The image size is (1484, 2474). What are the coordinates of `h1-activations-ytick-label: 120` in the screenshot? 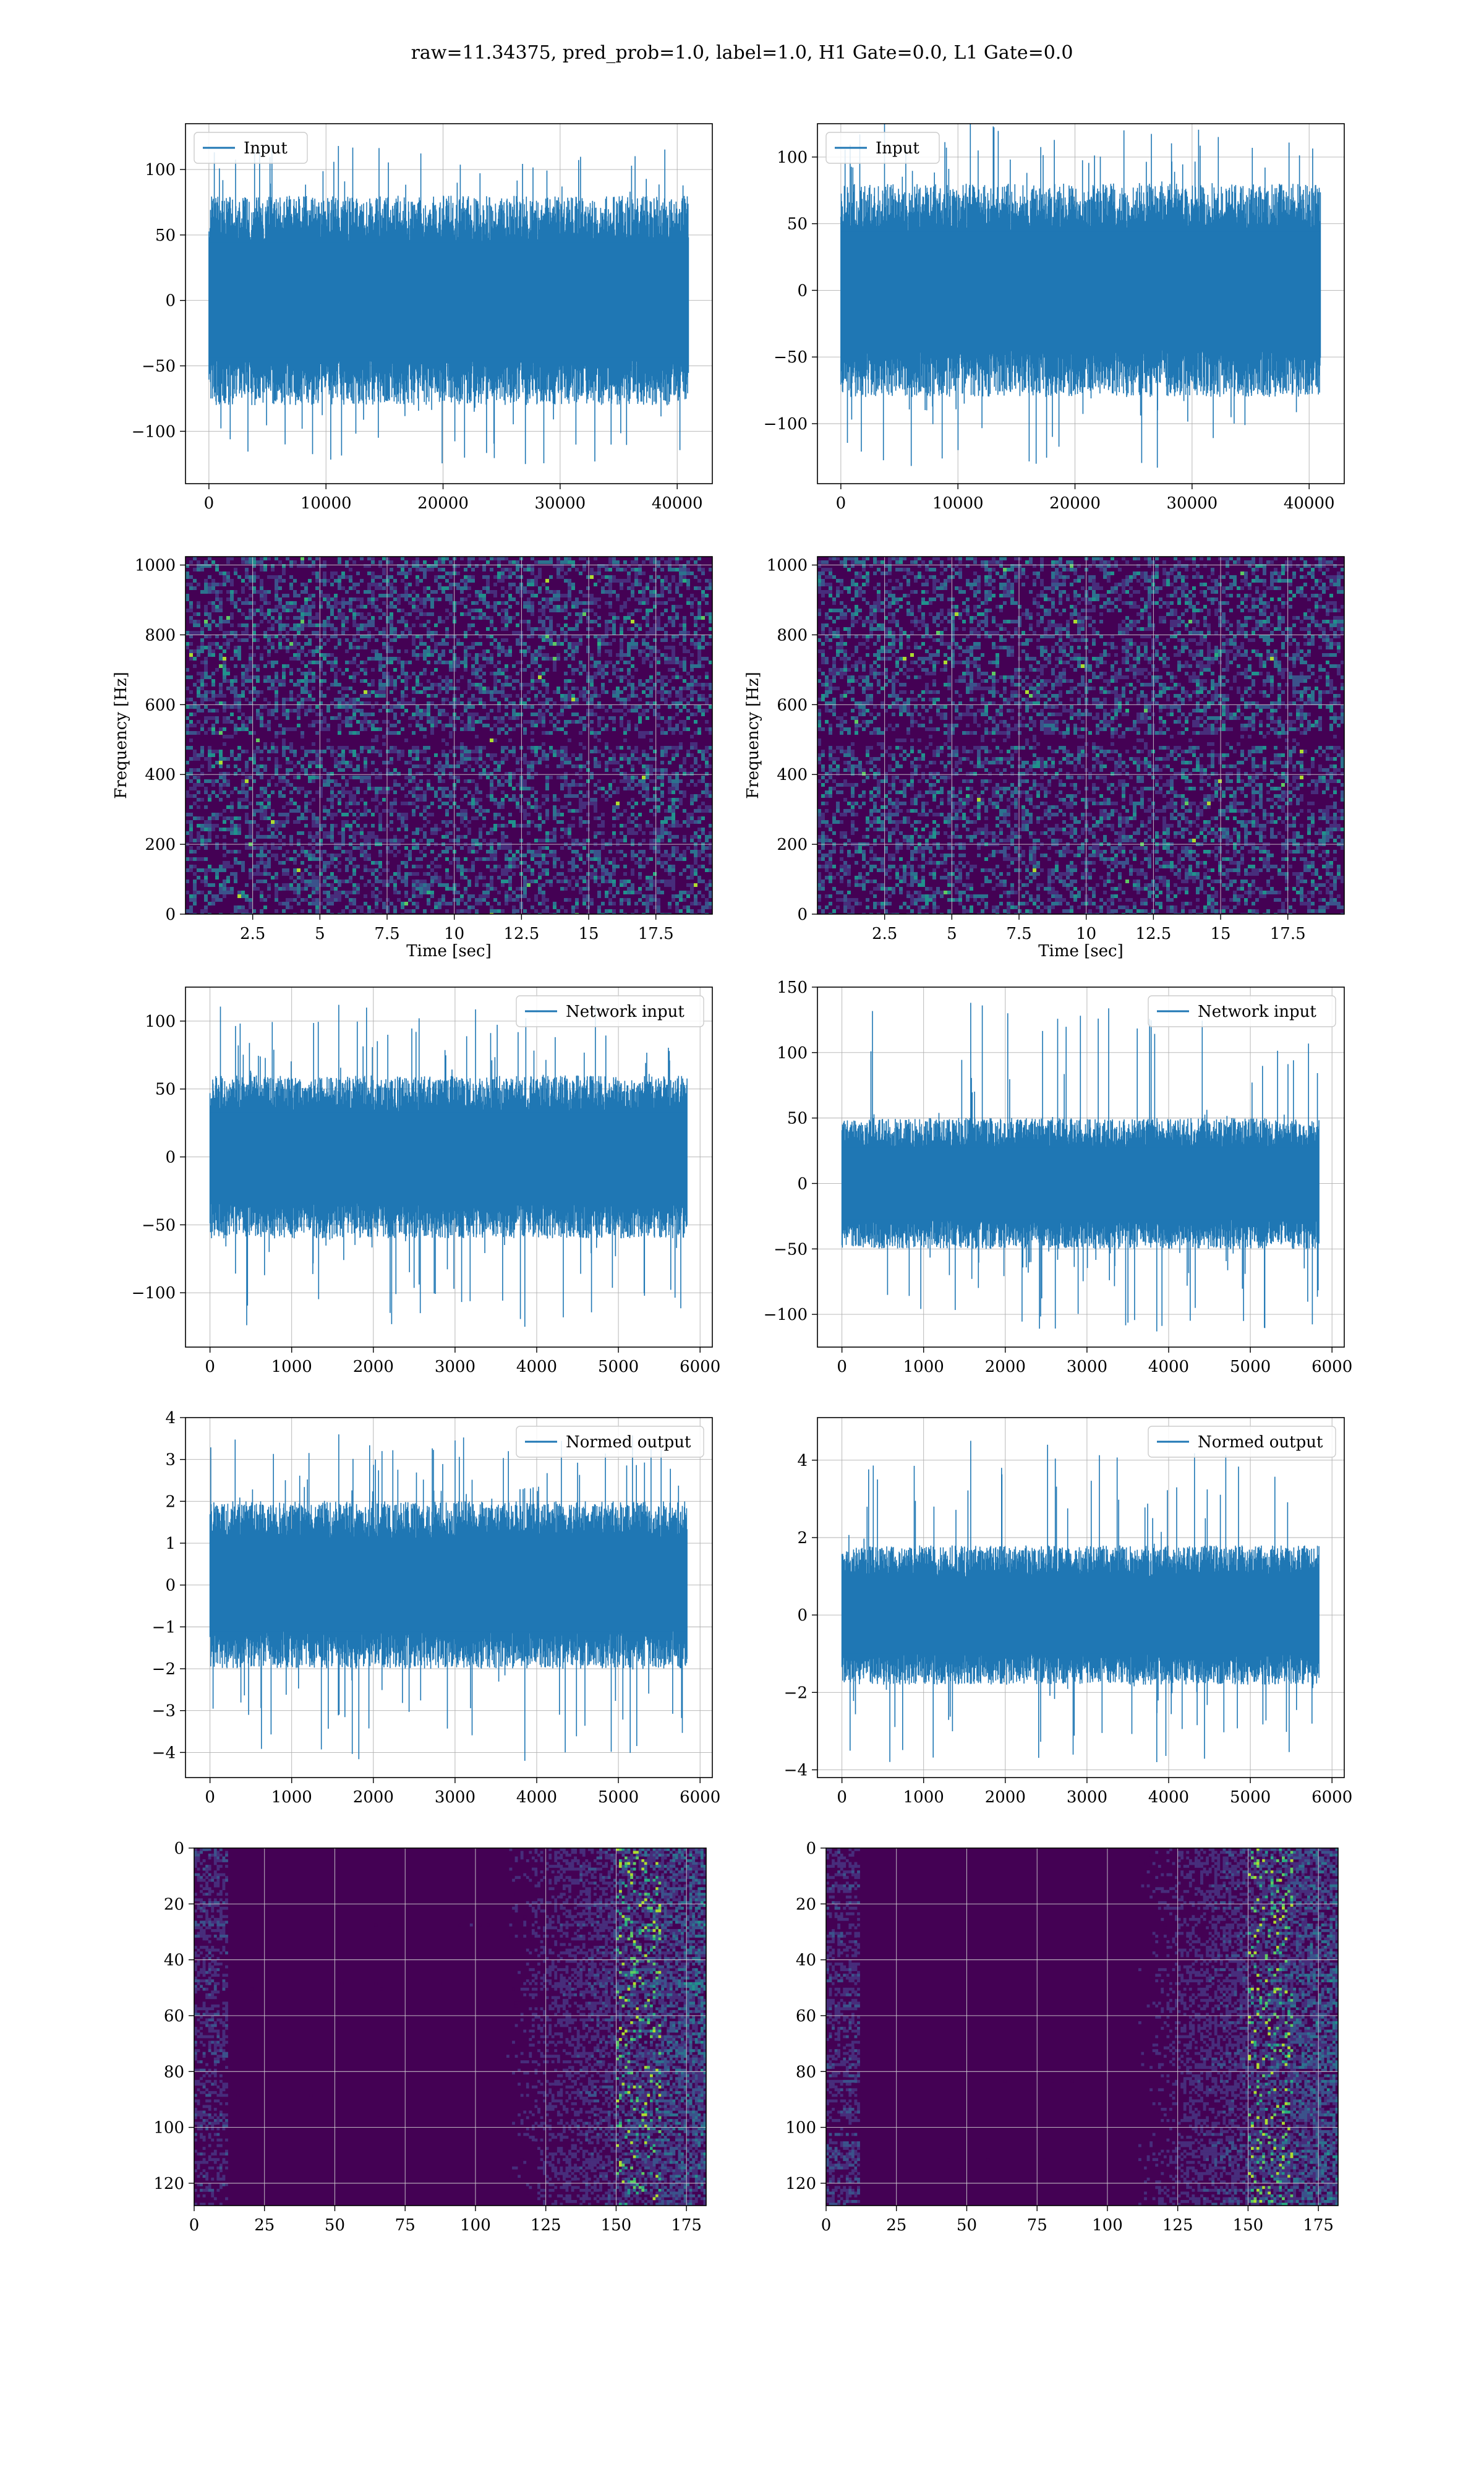 It's located at (168, 2184).